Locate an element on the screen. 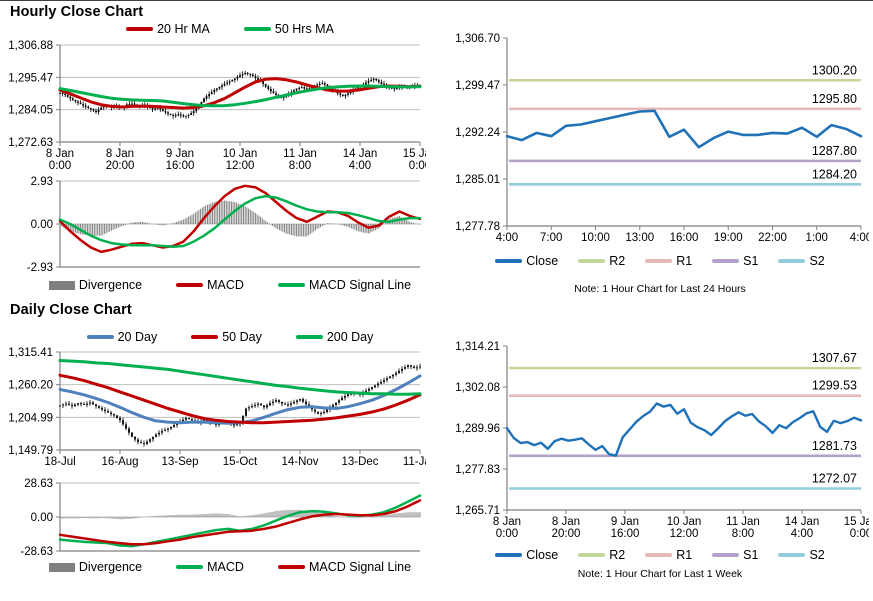 Image resolution: width=873 pixels, height=601 pixels. svg-text: 1,284.05 is located at coordinates (30, 111).